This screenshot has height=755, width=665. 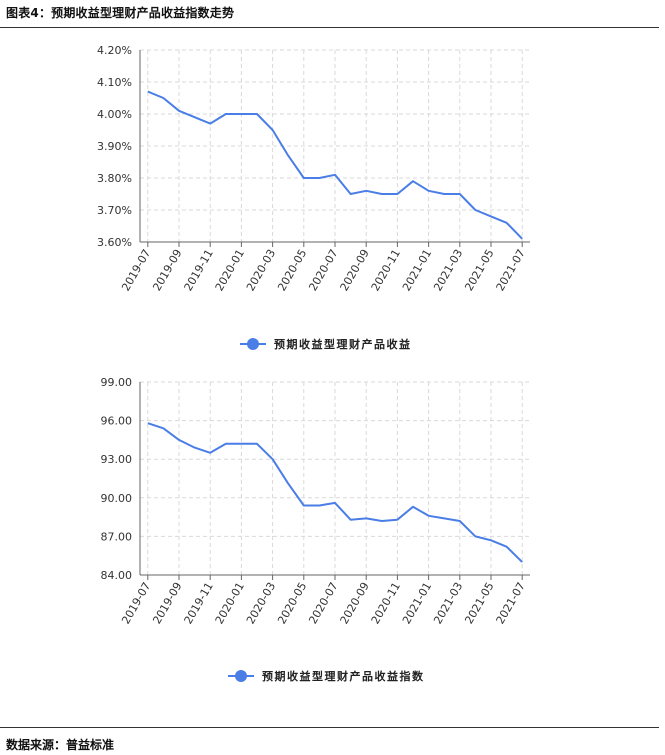 What do you see at coordinates (117, 536) in the screenshot?
I see `y-tick-label: 87.00` at bounding box center [117, 536].